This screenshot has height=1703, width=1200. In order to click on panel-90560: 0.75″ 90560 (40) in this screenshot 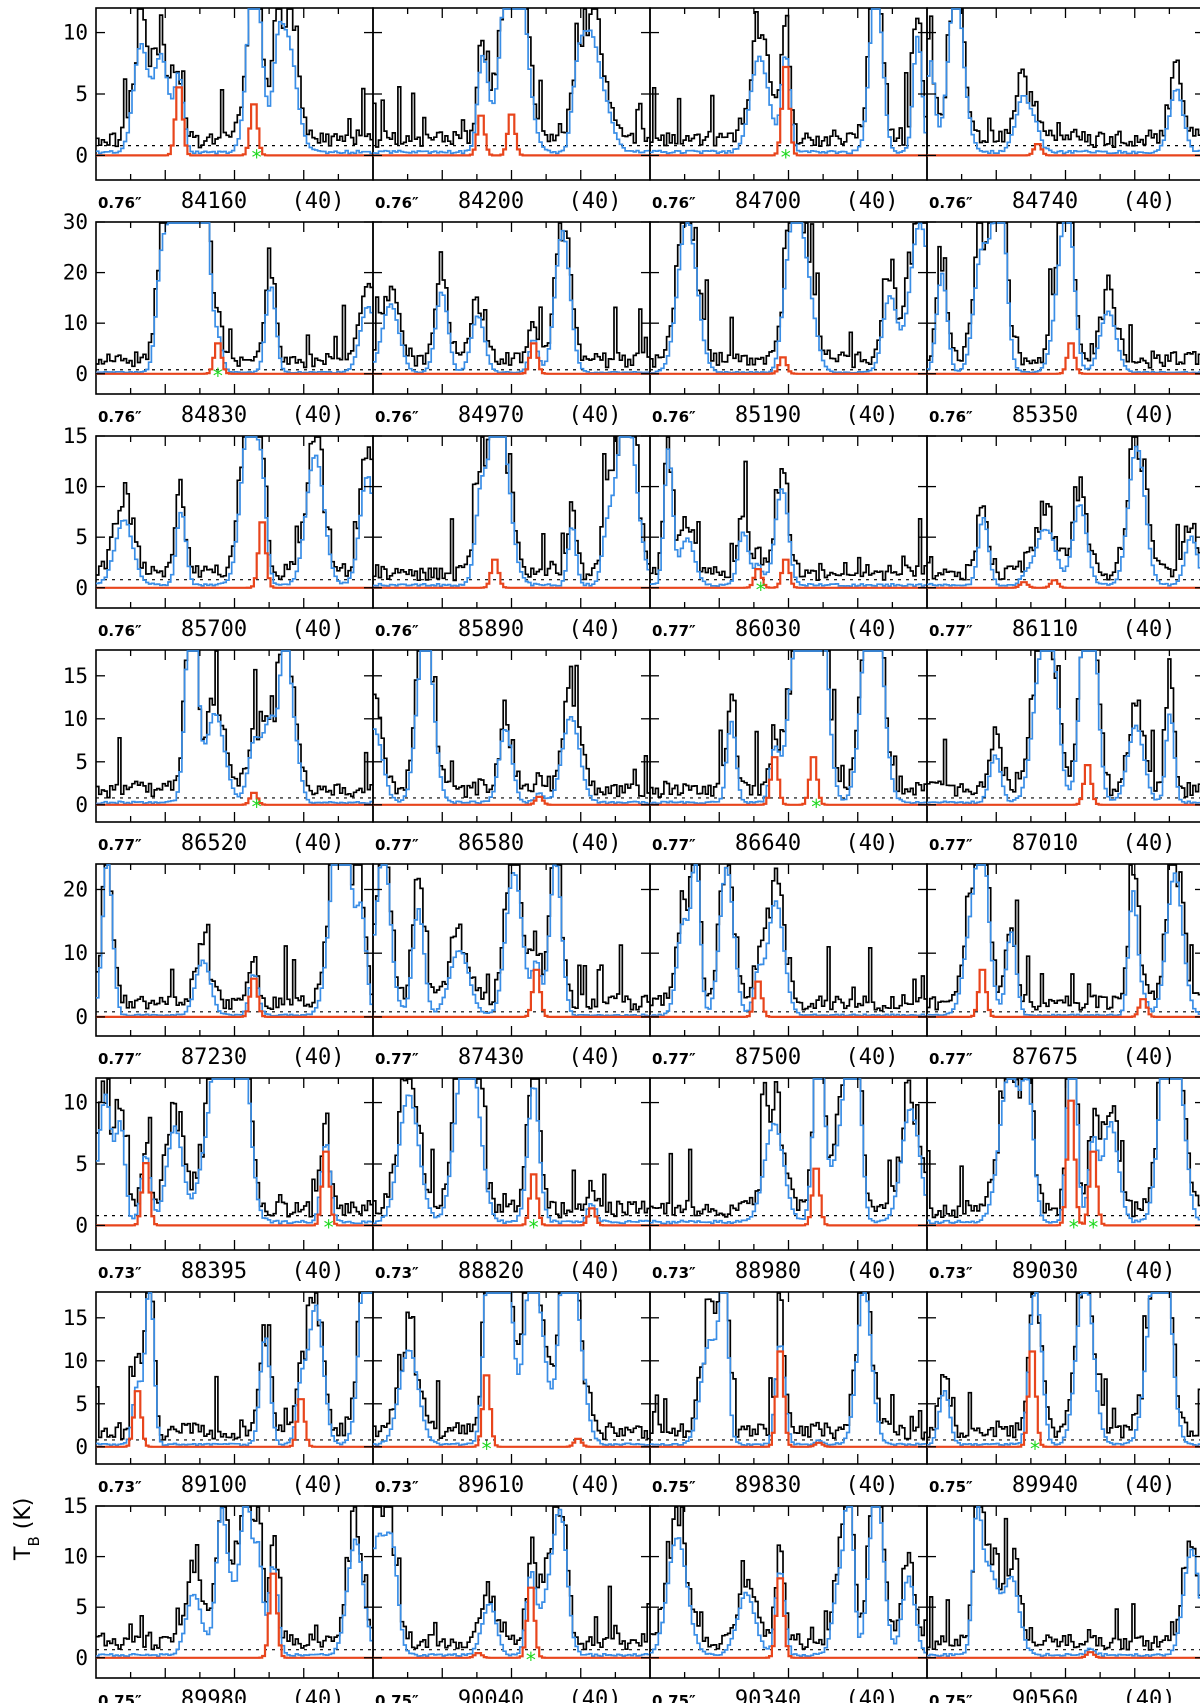, I will do `click(1063, 1604)`.